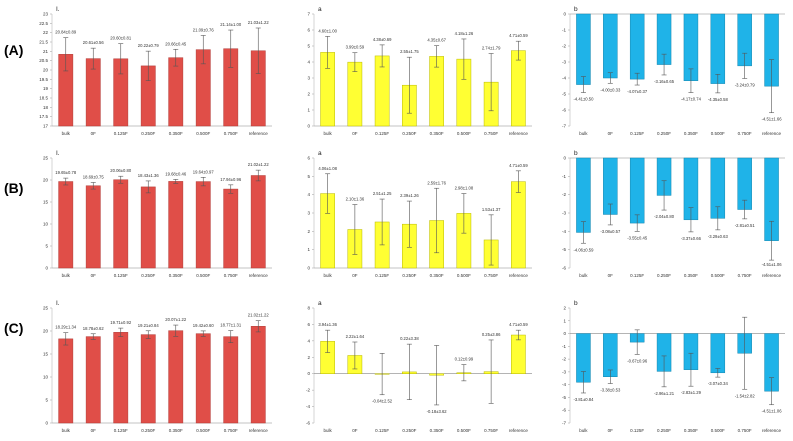 Image resolution: width=793 pixels, height=441 pixels. What do you see at coordinates (610, 231) in the screenshot?
I see `data-label: -3.08±0.57` at bounding box center [610, 231].